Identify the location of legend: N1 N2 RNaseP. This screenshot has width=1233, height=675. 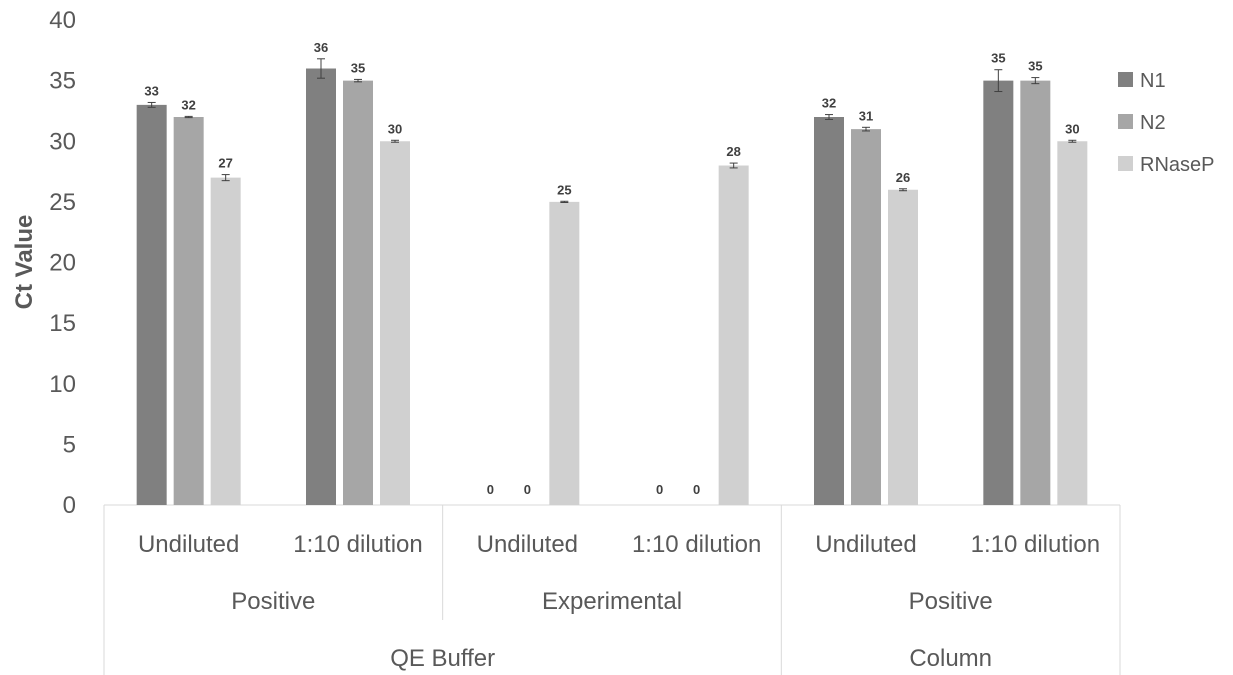
(1166, 123).